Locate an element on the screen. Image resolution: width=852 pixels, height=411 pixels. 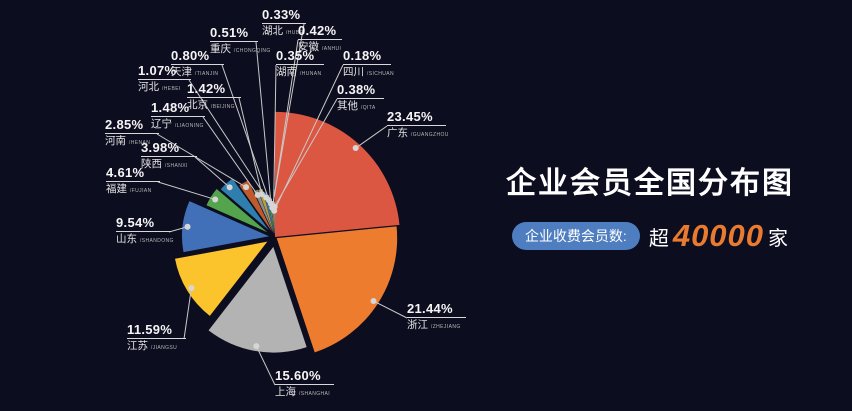
slice-percent: 21.44% is located at coordinates (436, 309).